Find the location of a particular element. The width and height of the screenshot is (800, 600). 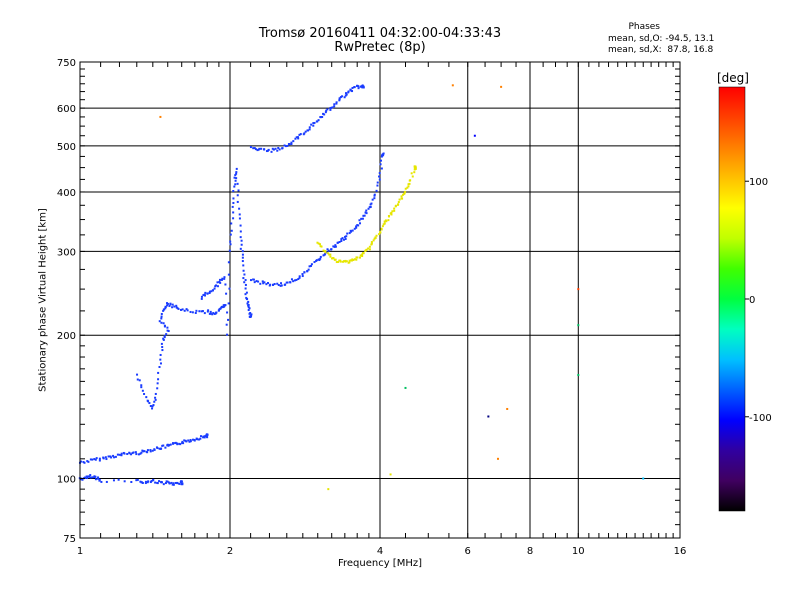

y-tick-label: 75 is located at coordinates (69, 539).